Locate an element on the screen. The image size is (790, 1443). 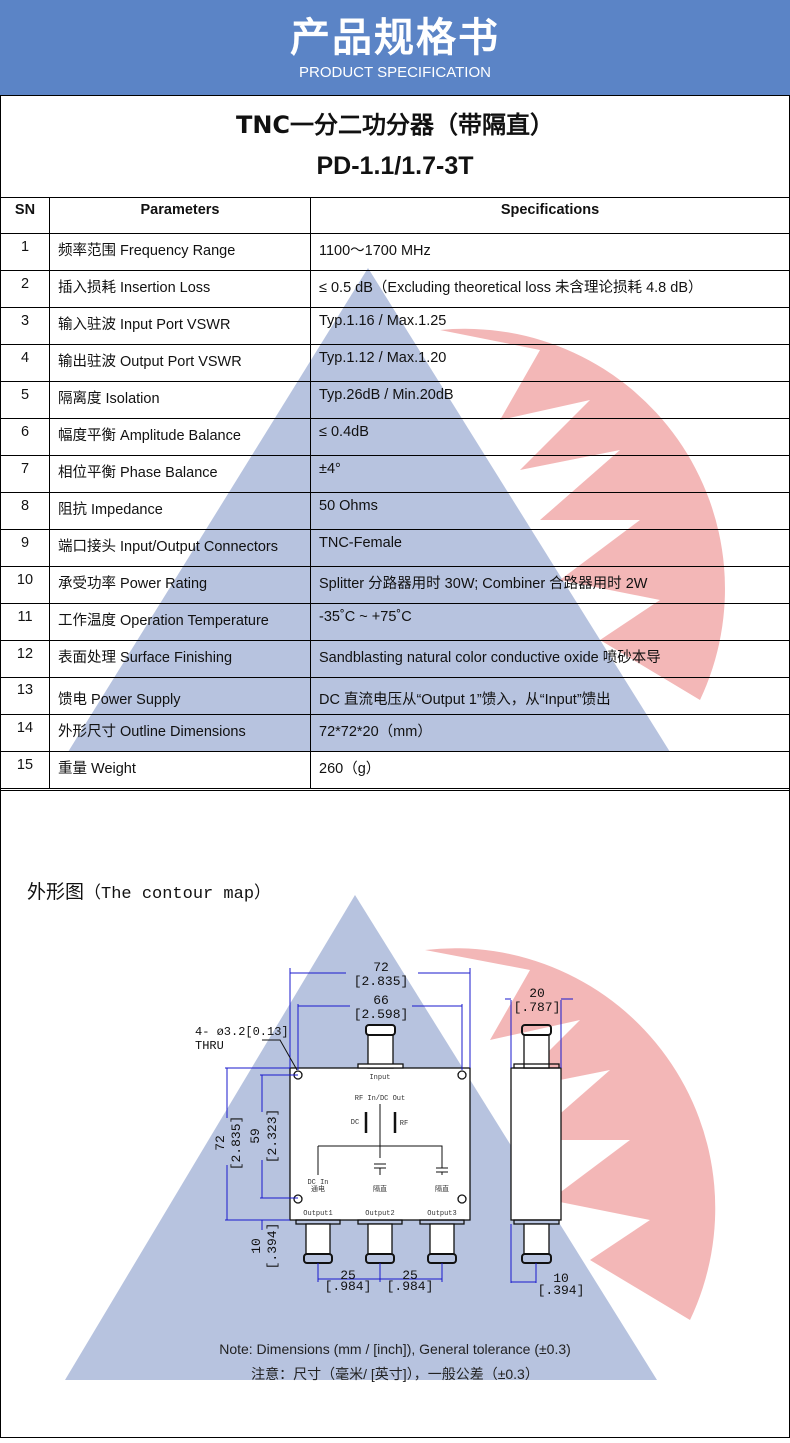
table-row: 9 端口接头 Input/Output Connectors TNC-Female is located at coordinates (395, 548).